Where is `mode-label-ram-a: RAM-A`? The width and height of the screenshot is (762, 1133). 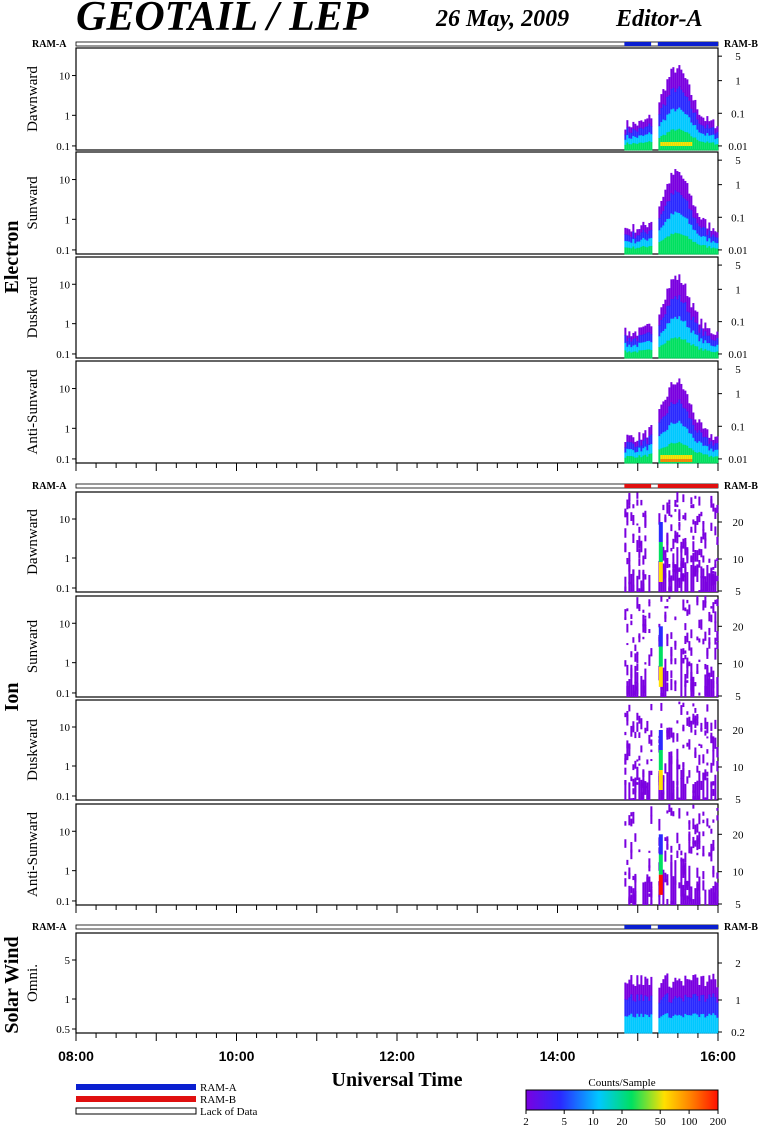
mode-label-ram-a: RAM-A is located at coordinates (49, 44).